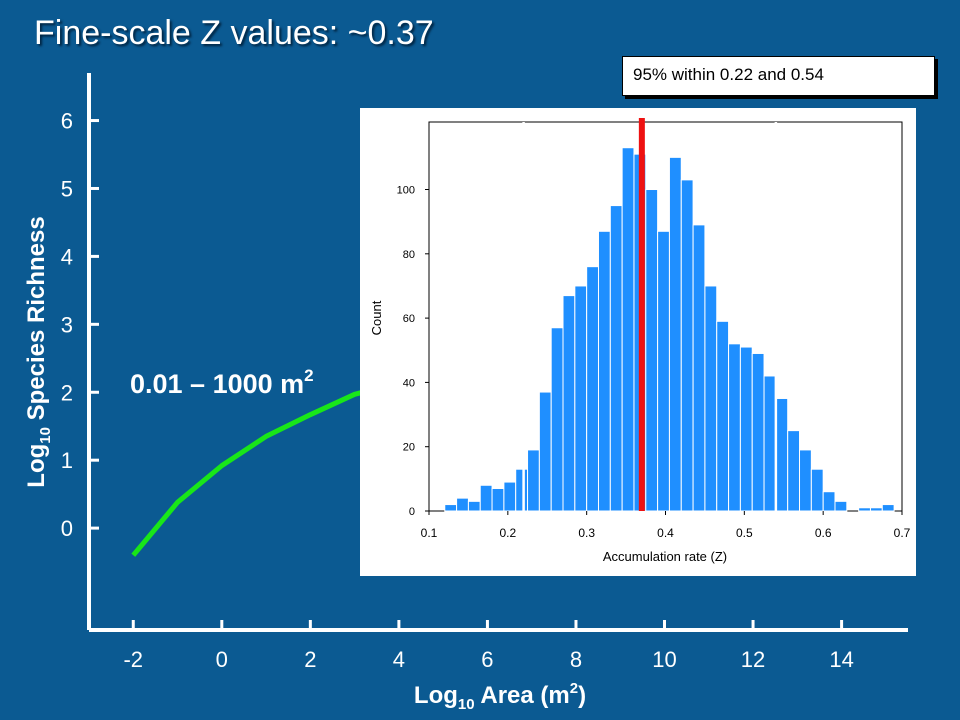  Describe the element at coordinates (376, 317) in the screenshot. I see `hist-y-axis-label: Count` at that location.